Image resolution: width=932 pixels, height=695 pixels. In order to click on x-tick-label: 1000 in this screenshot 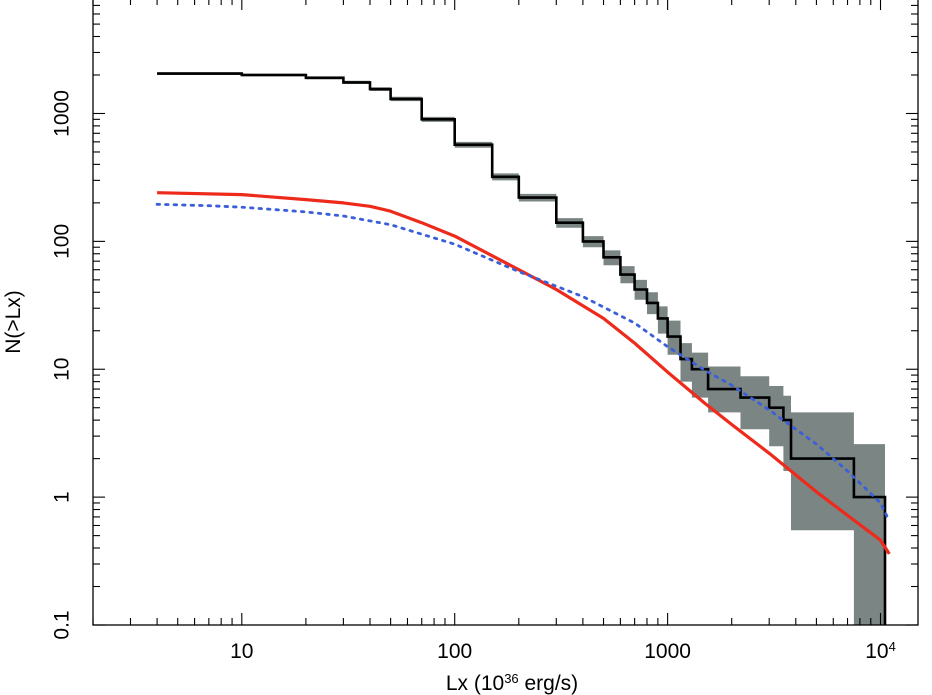, I will do `click(667, 651)`.